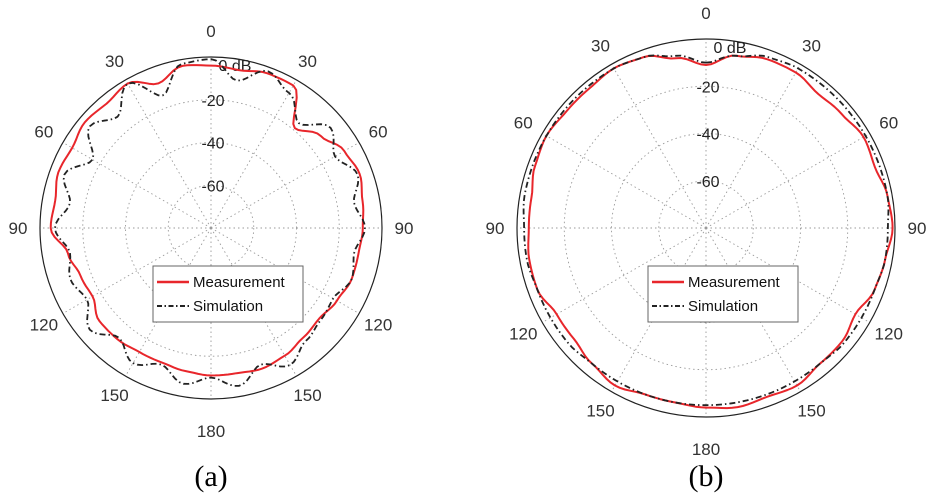  What do you see at coordinates (721, 115) in the screenshot?
I see `radial-tick-labels: 0 dB -20 -40 -60` at bounding box center [721, 115].